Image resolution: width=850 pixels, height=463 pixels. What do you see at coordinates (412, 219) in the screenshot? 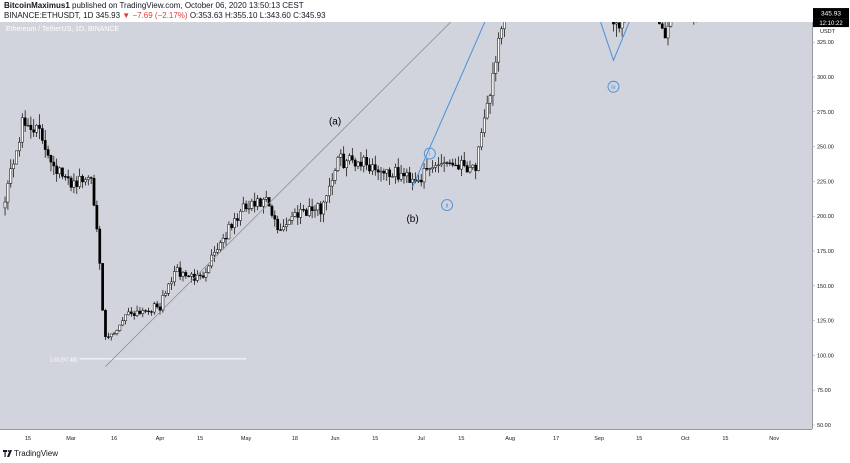
I see `wave-label: (b)` at bounding box center [412, 219].